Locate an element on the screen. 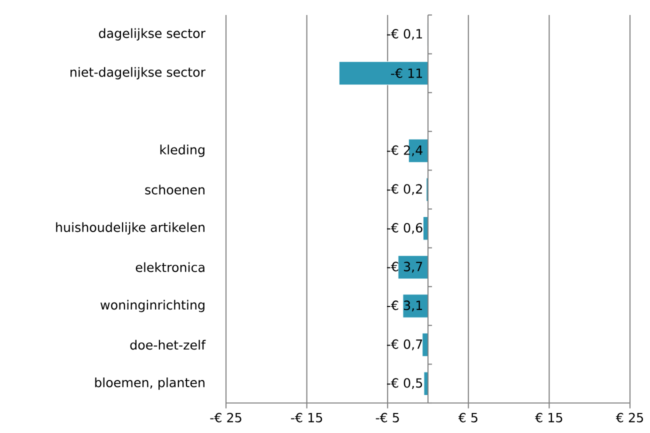 The height and width of the screenshot is (433, 650). x-tick-label: € 5 is located at coordinates (468, 417).